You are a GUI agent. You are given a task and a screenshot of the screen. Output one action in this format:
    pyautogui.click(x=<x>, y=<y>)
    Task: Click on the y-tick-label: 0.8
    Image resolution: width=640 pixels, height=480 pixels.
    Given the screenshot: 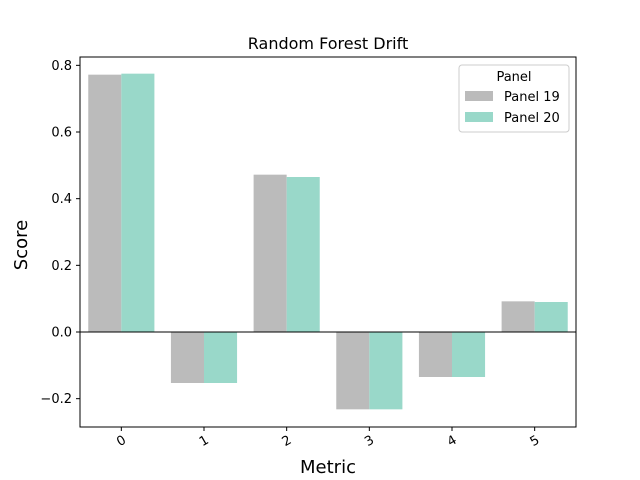 What is the action you would take?
    pyautogui.click(x=61, y=66)
    